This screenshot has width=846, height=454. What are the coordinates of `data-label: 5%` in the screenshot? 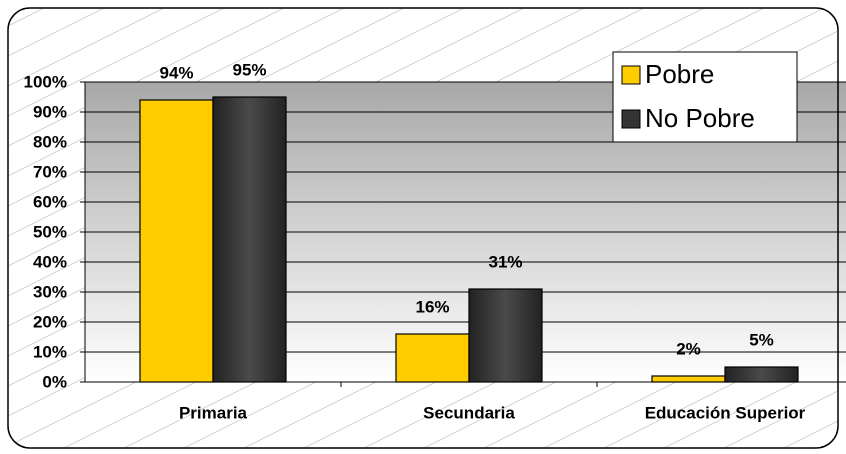 It's located at (761, 339).